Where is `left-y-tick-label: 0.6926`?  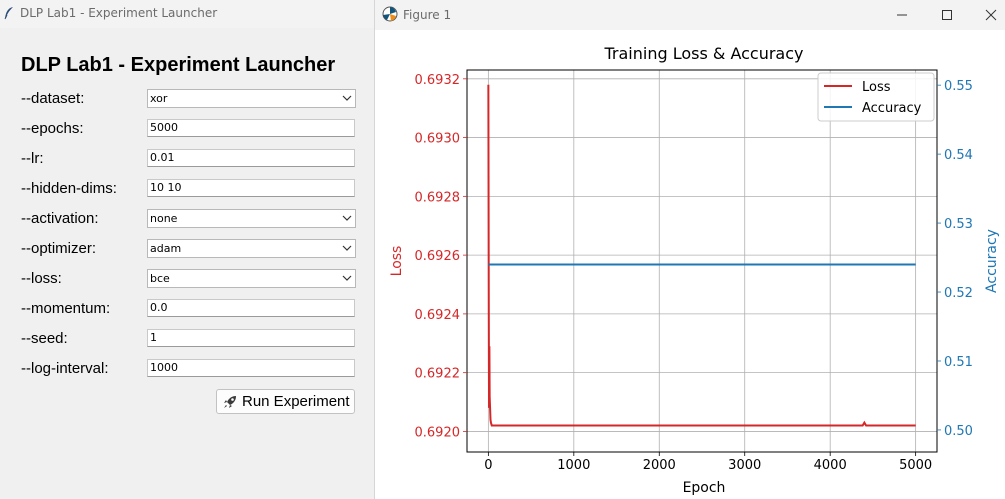
left-y-tick-label: 0.6926 is located at coordinates (438, 256).